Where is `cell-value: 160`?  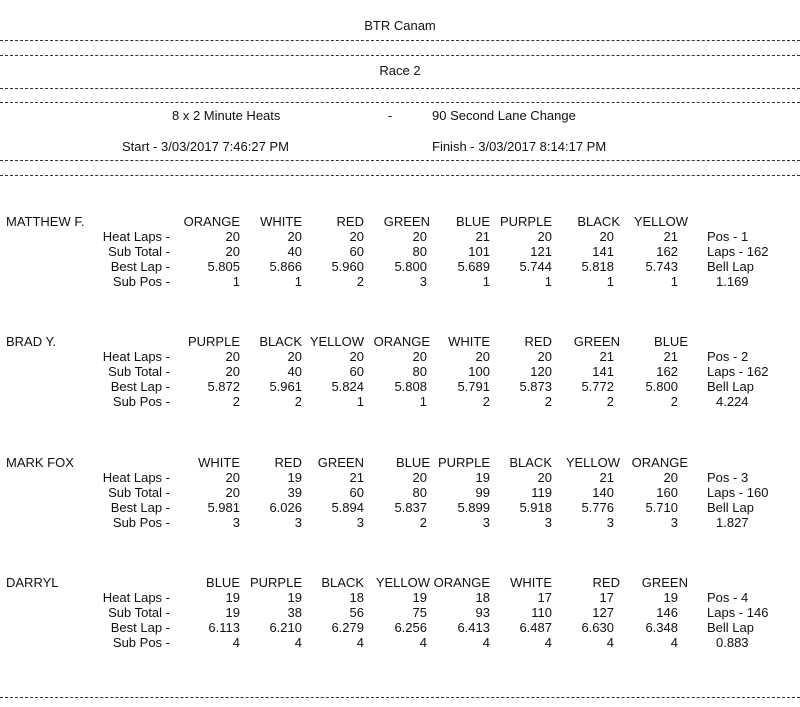
cell-value: 160 is located at coordinates (667, 492).